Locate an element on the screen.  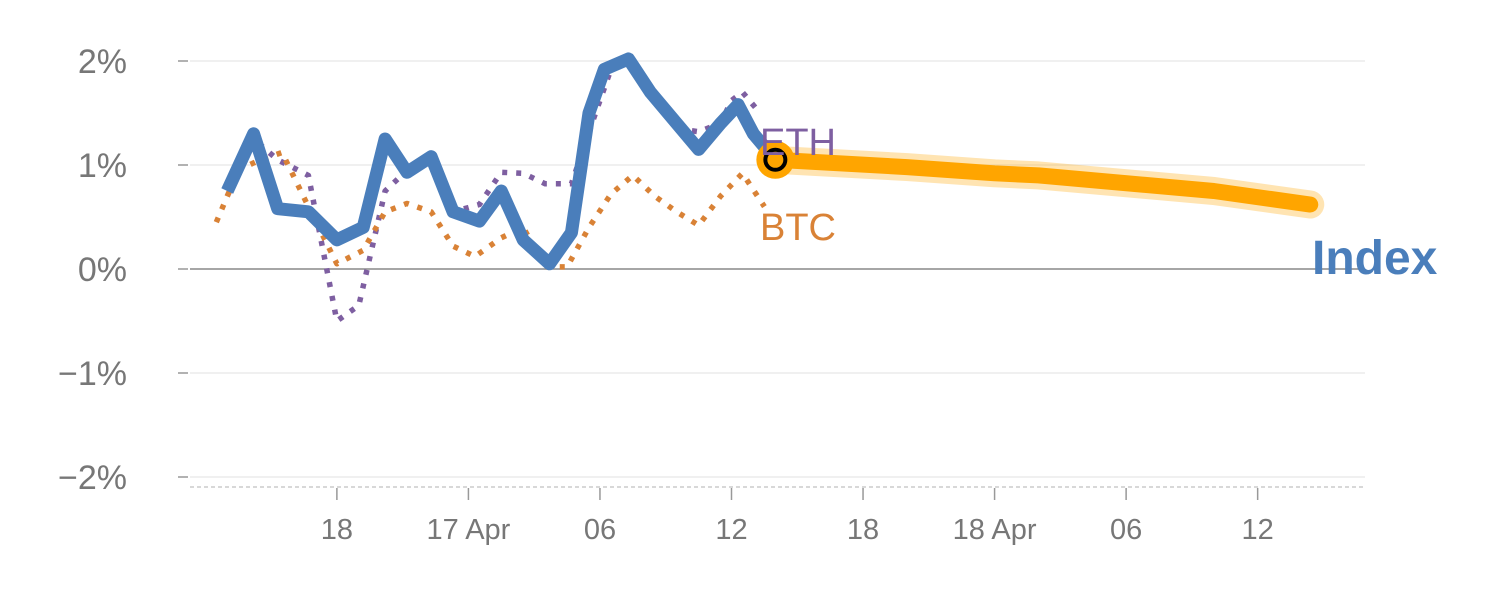
y-tick-label: −2% is located at coordinates (92, 478).